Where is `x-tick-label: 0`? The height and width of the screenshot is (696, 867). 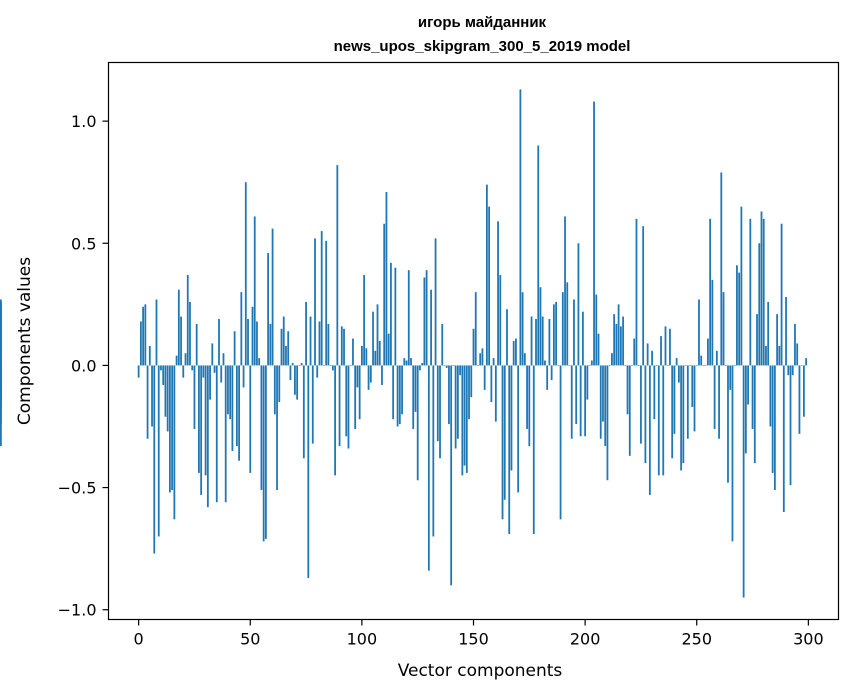
x-tick-label: 0 is located at coordinates (139, 639).